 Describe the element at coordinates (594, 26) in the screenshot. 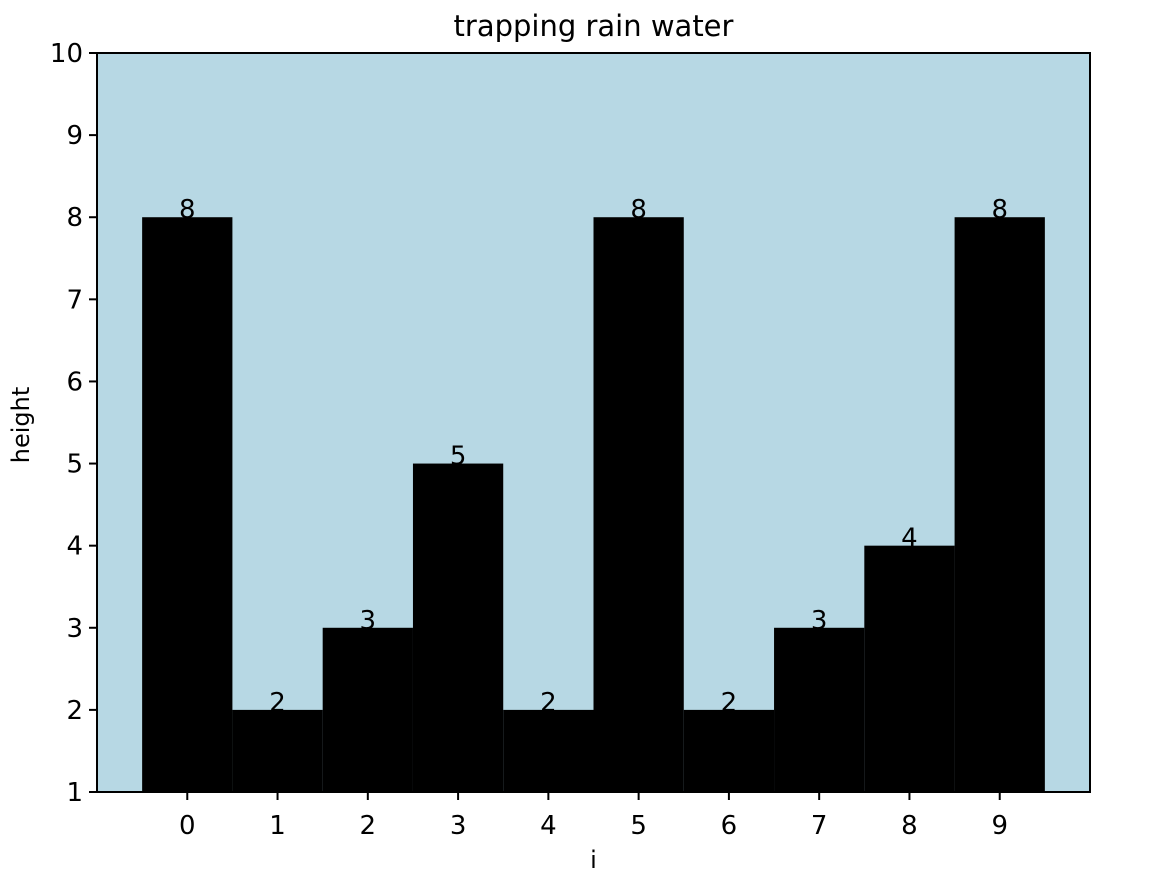

I see `chart-title: trapping rain water` at that location.